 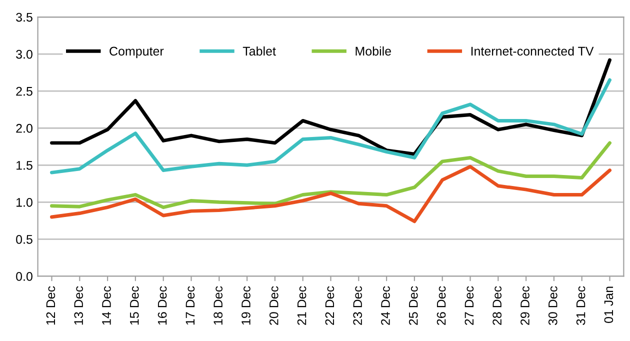 What do you see at coordinates (24, 128) in the screenshot?
I see `y-tick-label: 2.0` at bounding box center [24, 128].